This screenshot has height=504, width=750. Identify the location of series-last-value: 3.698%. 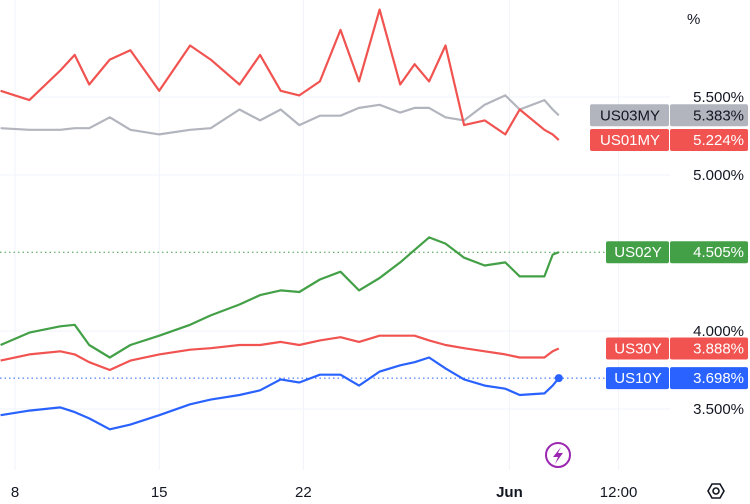
(718, 378).